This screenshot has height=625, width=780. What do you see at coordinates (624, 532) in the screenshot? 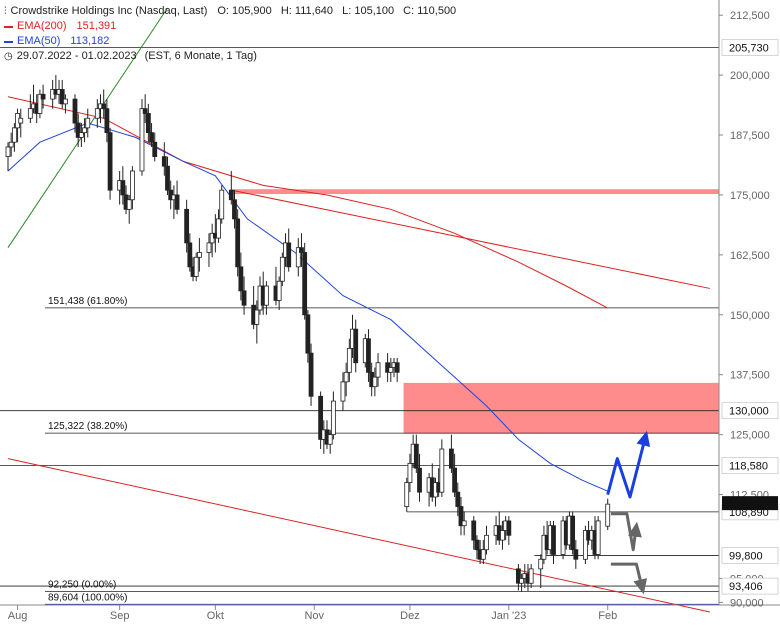
I see `scenario-path` at bounding box center [624, 532].